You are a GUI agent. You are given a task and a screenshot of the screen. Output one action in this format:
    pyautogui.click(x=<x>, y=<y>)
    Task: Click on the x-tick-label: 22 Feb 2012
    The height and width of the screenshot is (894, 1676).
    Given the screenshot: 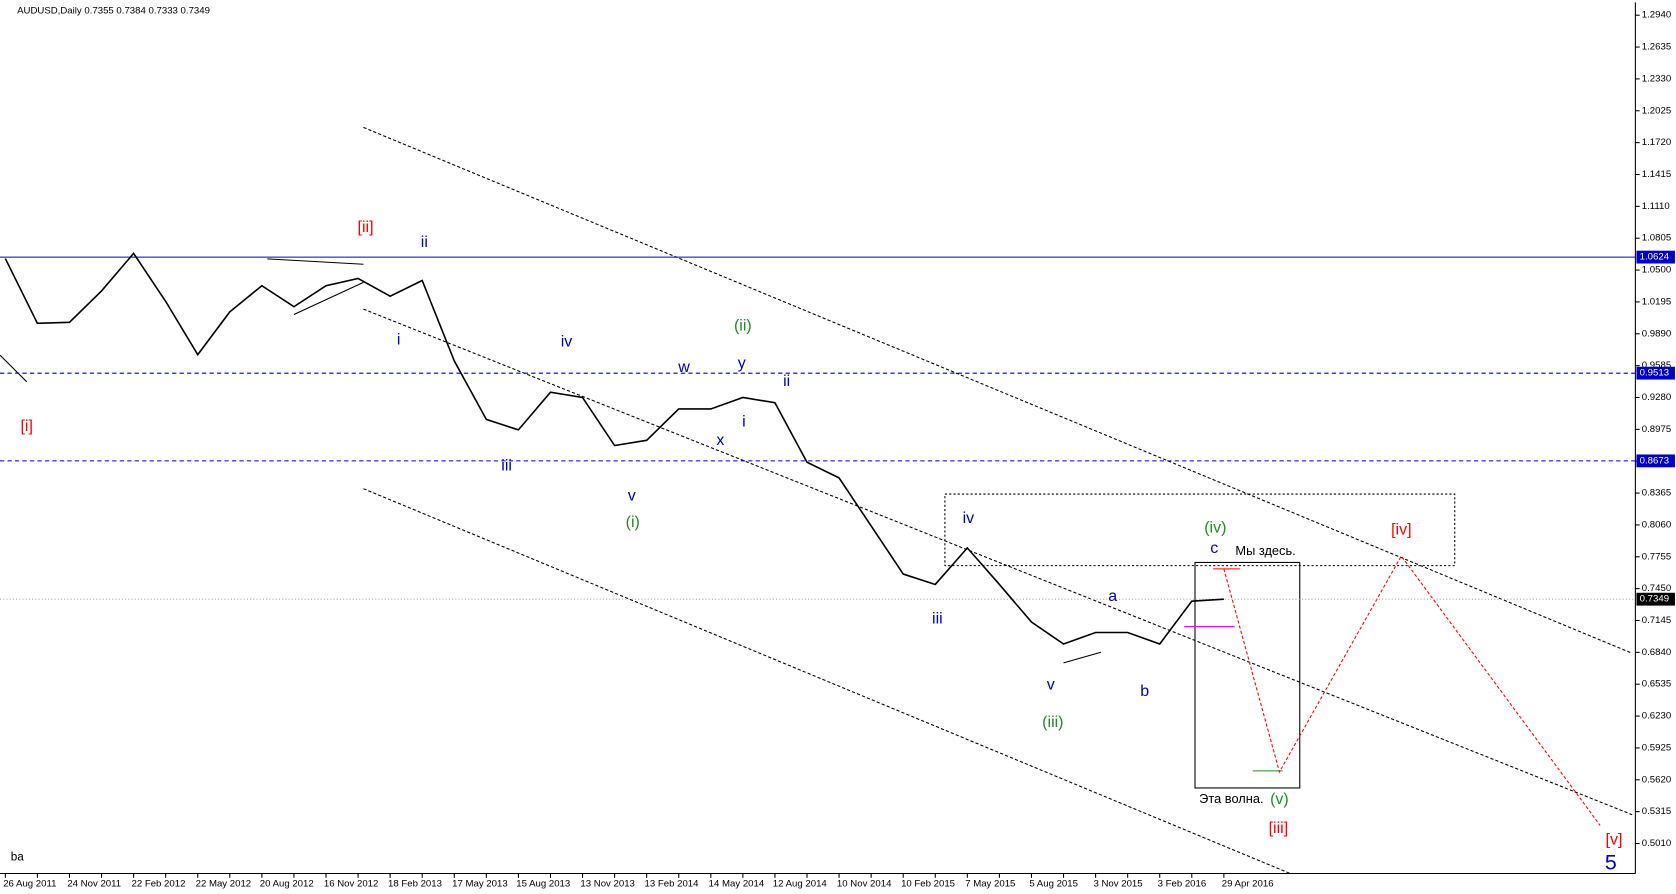 What is the action you would take?
    pyautogui.click(x=158, y=884)
    